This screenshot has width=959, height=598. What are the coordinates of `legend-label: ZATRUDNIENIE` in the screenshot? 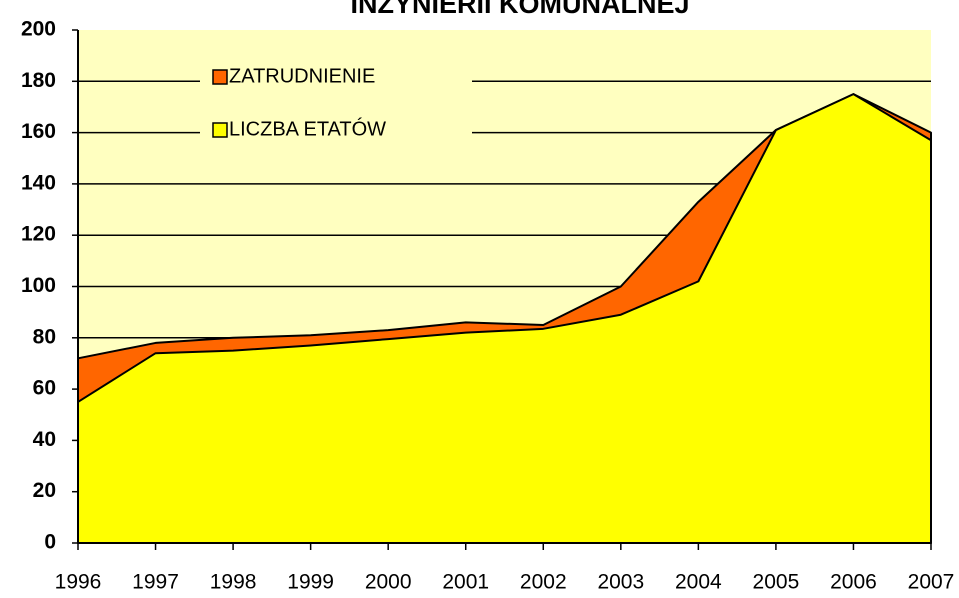 It's located at (302, 76).